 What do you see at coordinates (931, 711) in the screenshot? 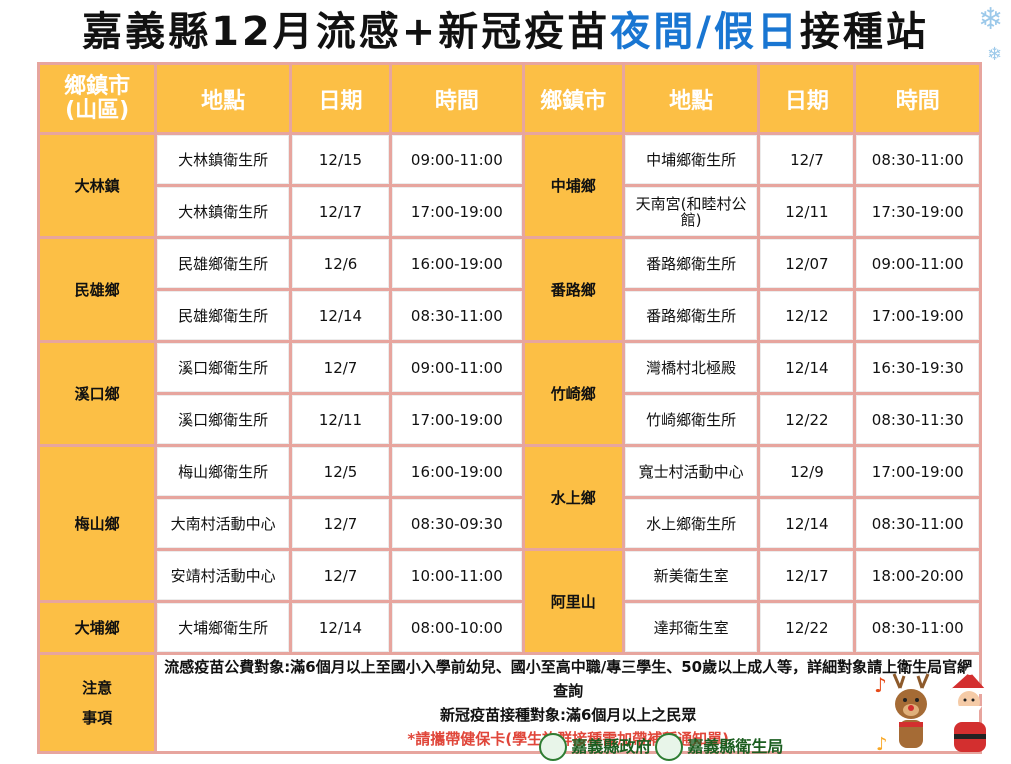
I see `christmas-decoration: ♪ ♪` at bounding box center [931, 711].